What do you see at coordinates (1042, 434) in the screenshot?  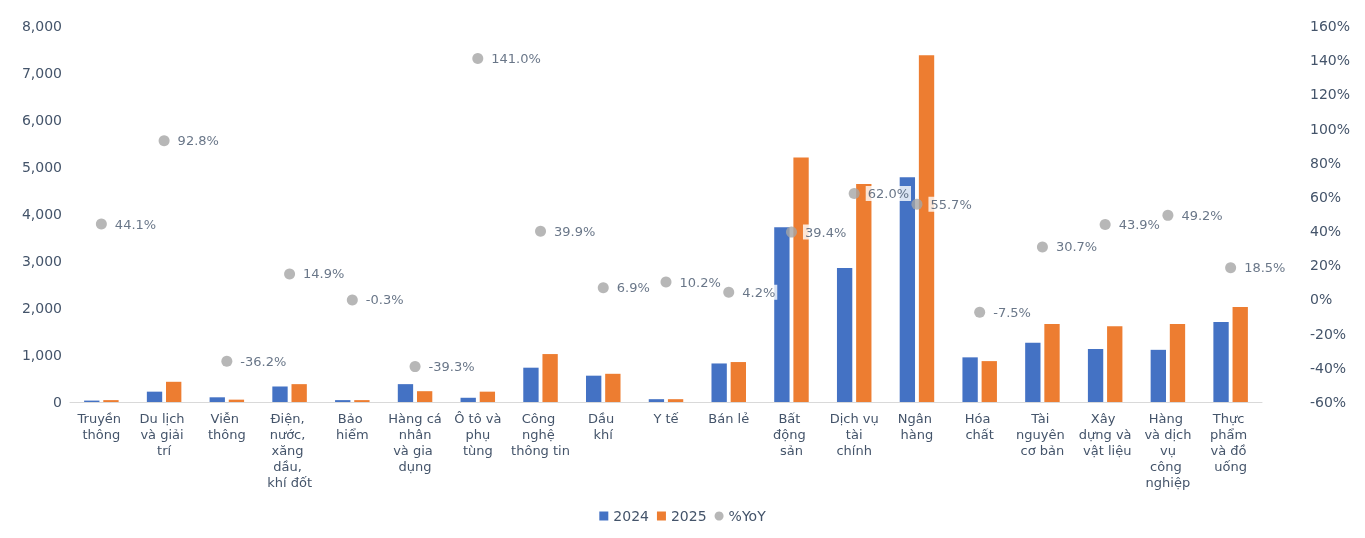 I see `x-tick-label: Tài nguyên cơ bản` at bounding box center [1042, 434].